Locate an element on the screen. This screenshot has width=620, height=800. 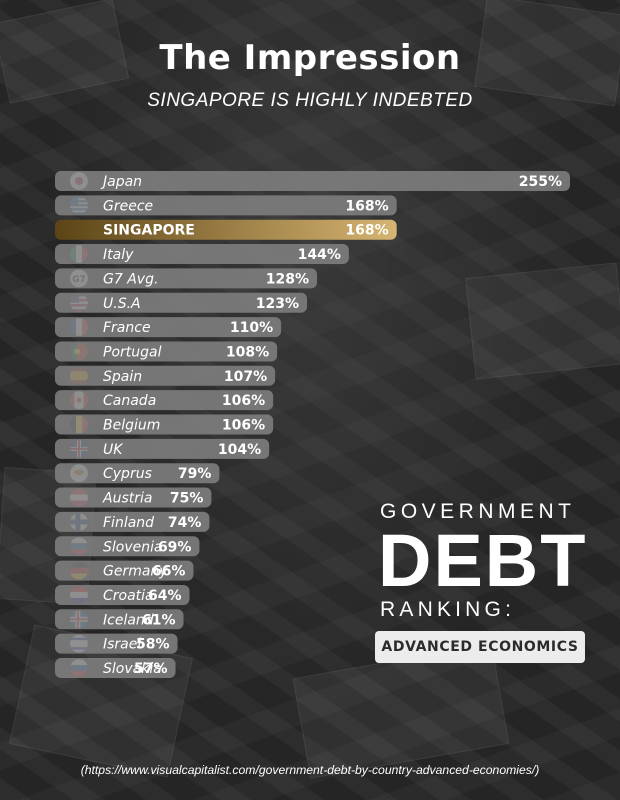
category-label-finland: Finland is located at coordinates (128, 523).